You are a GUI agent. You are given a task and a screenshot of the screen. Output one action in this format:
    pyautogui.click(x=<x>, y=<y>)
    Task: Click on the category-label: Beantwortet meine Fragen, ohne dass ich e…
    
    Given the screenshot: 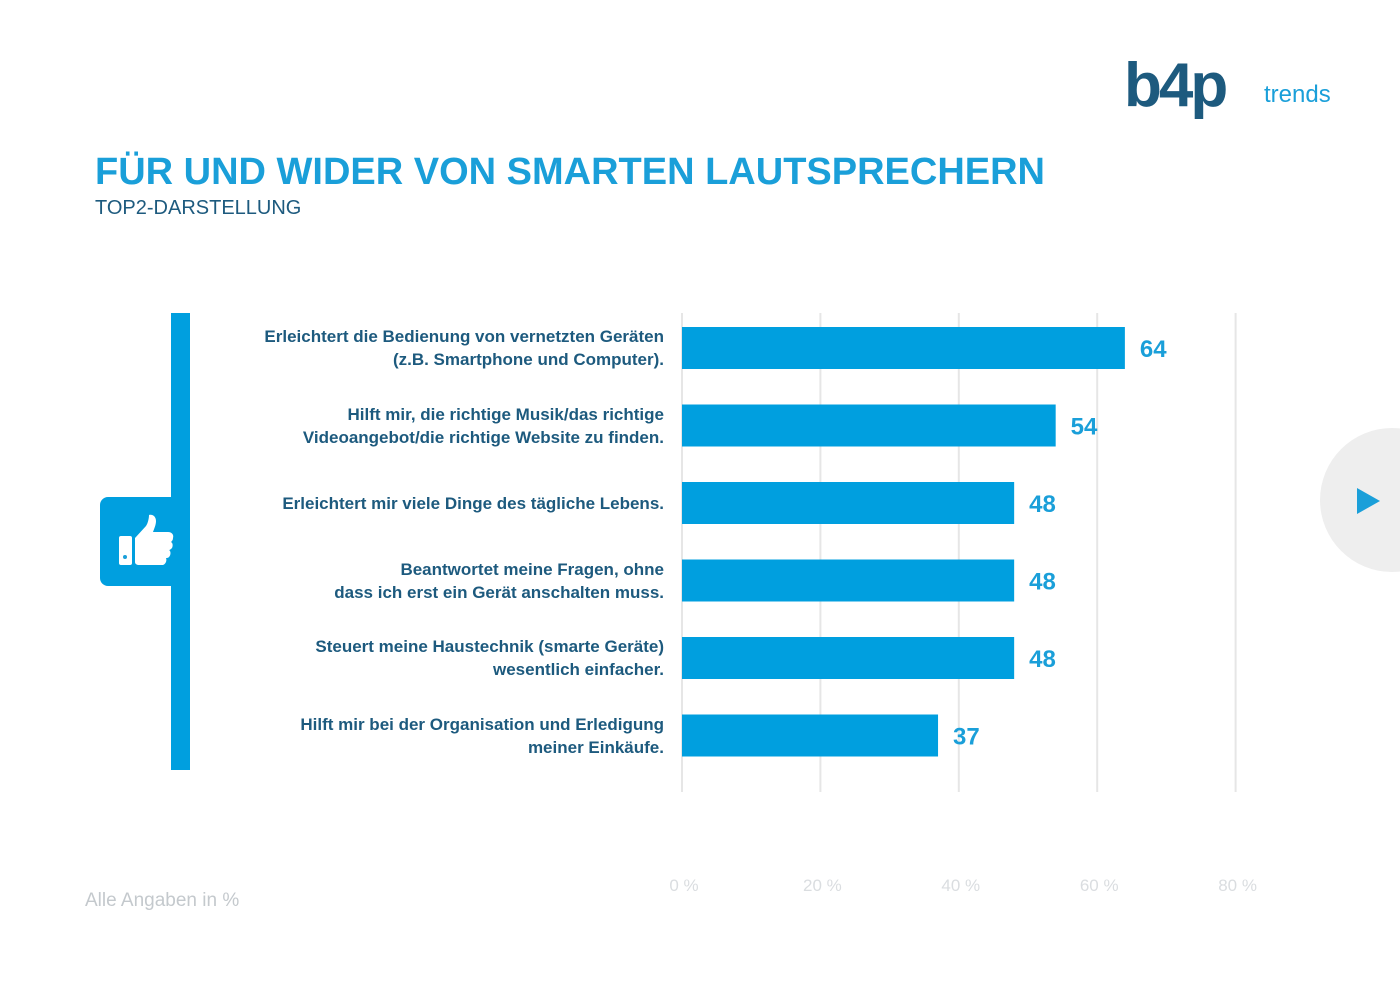 What is the action you would take?
    pyautogui.click(x=427, y=581)
    